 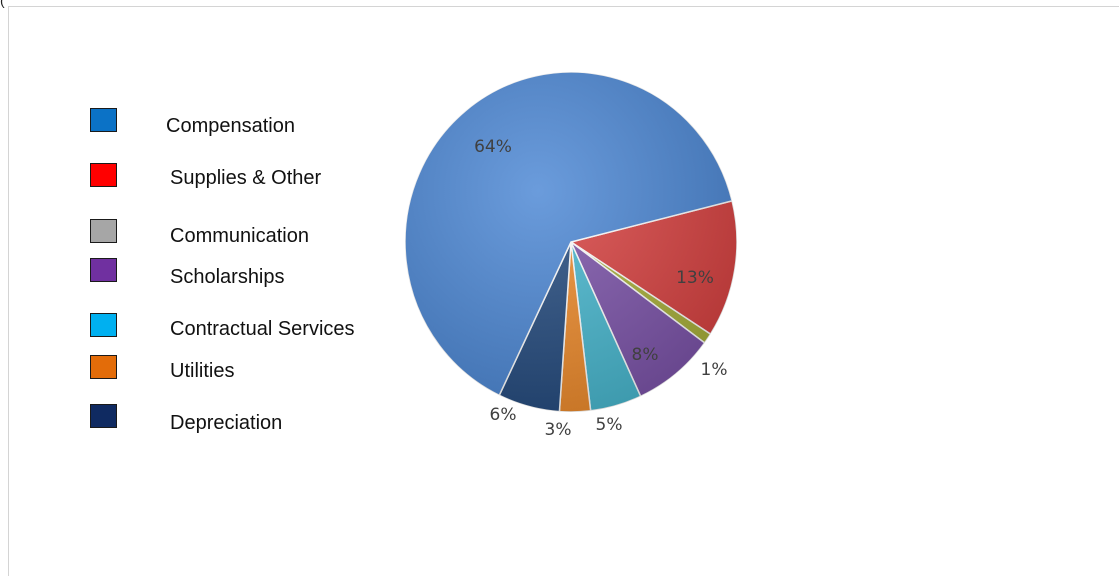 What do you see at coordinates (103, 325) in the screenshot?
I see `legend-swatch-contractual` at bounding box center [103, 325].